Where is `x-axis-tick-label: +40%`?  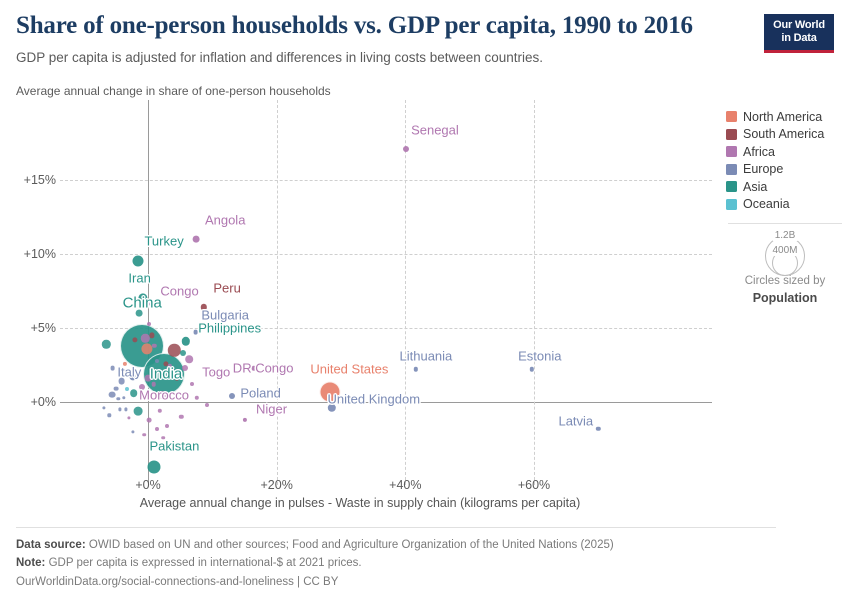
x-axis-tick-label: +40% is located at coordinates (405, 485).